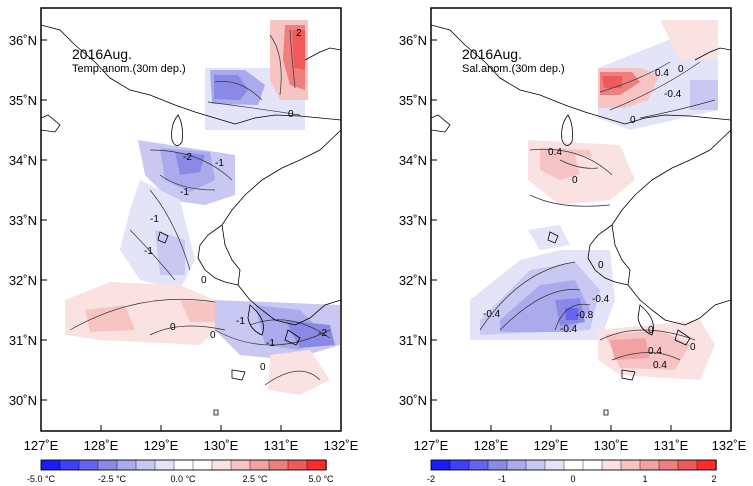 The width and height of the screenshot is (753, 486). I want to click on contour-label: 2, so click(299, 33).